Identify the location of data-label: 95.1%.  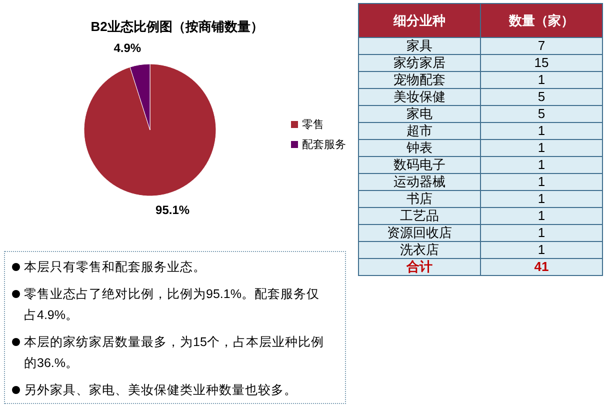
(173, 210).